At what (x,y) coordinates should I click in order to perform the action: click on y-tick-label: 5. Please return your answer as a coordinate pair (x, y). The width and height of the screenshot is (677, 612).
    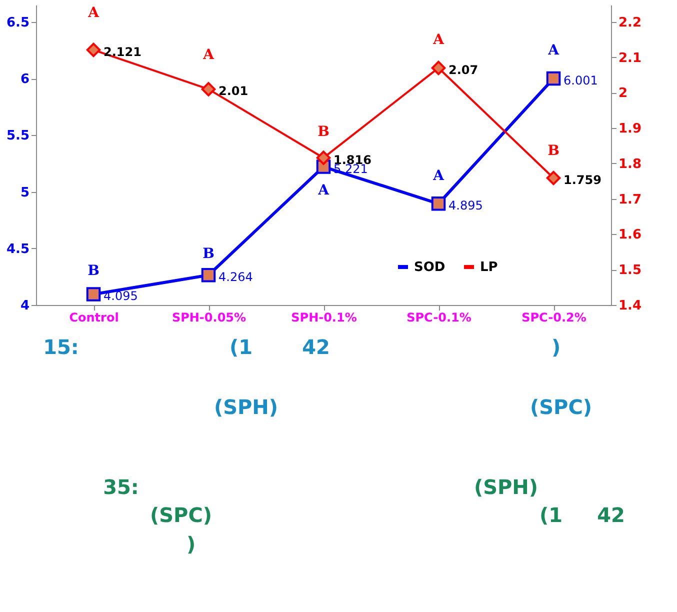
    Looking at the image, I should click on (25, 192).